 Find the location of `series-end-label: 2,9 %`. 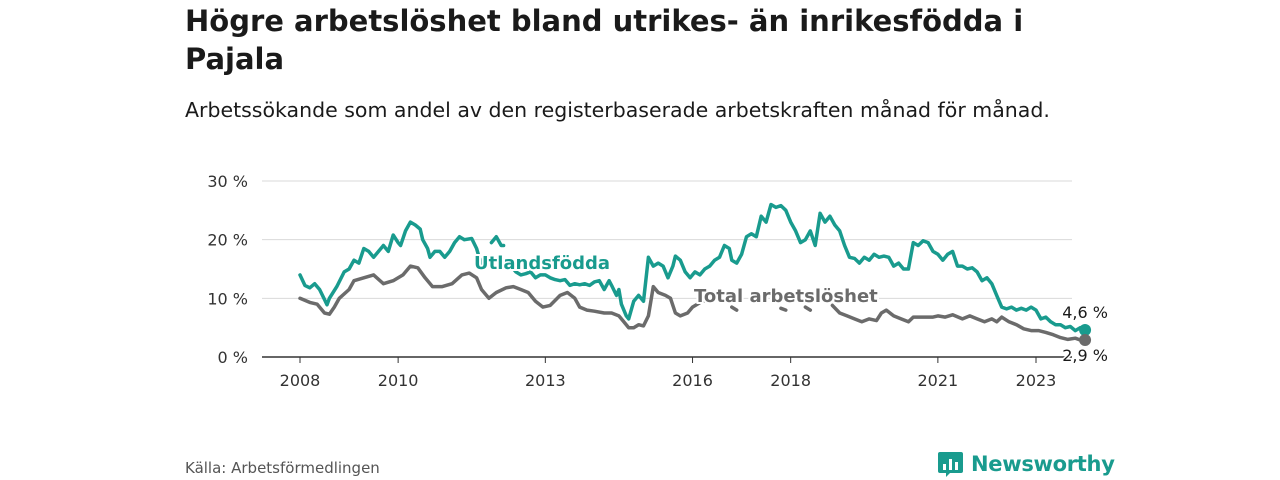

series-end-label: 2,9 % is located at coordinates (1085, 355).